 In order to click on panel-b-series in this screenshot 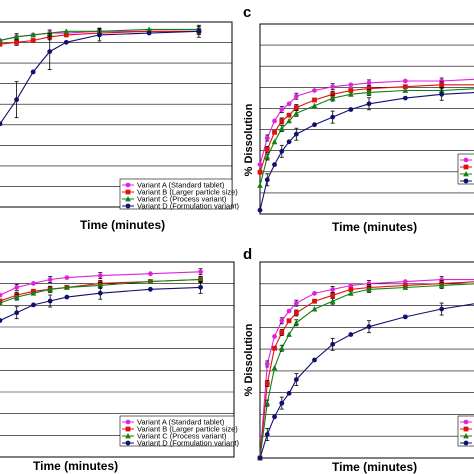, I will do `click(102, 295)`.